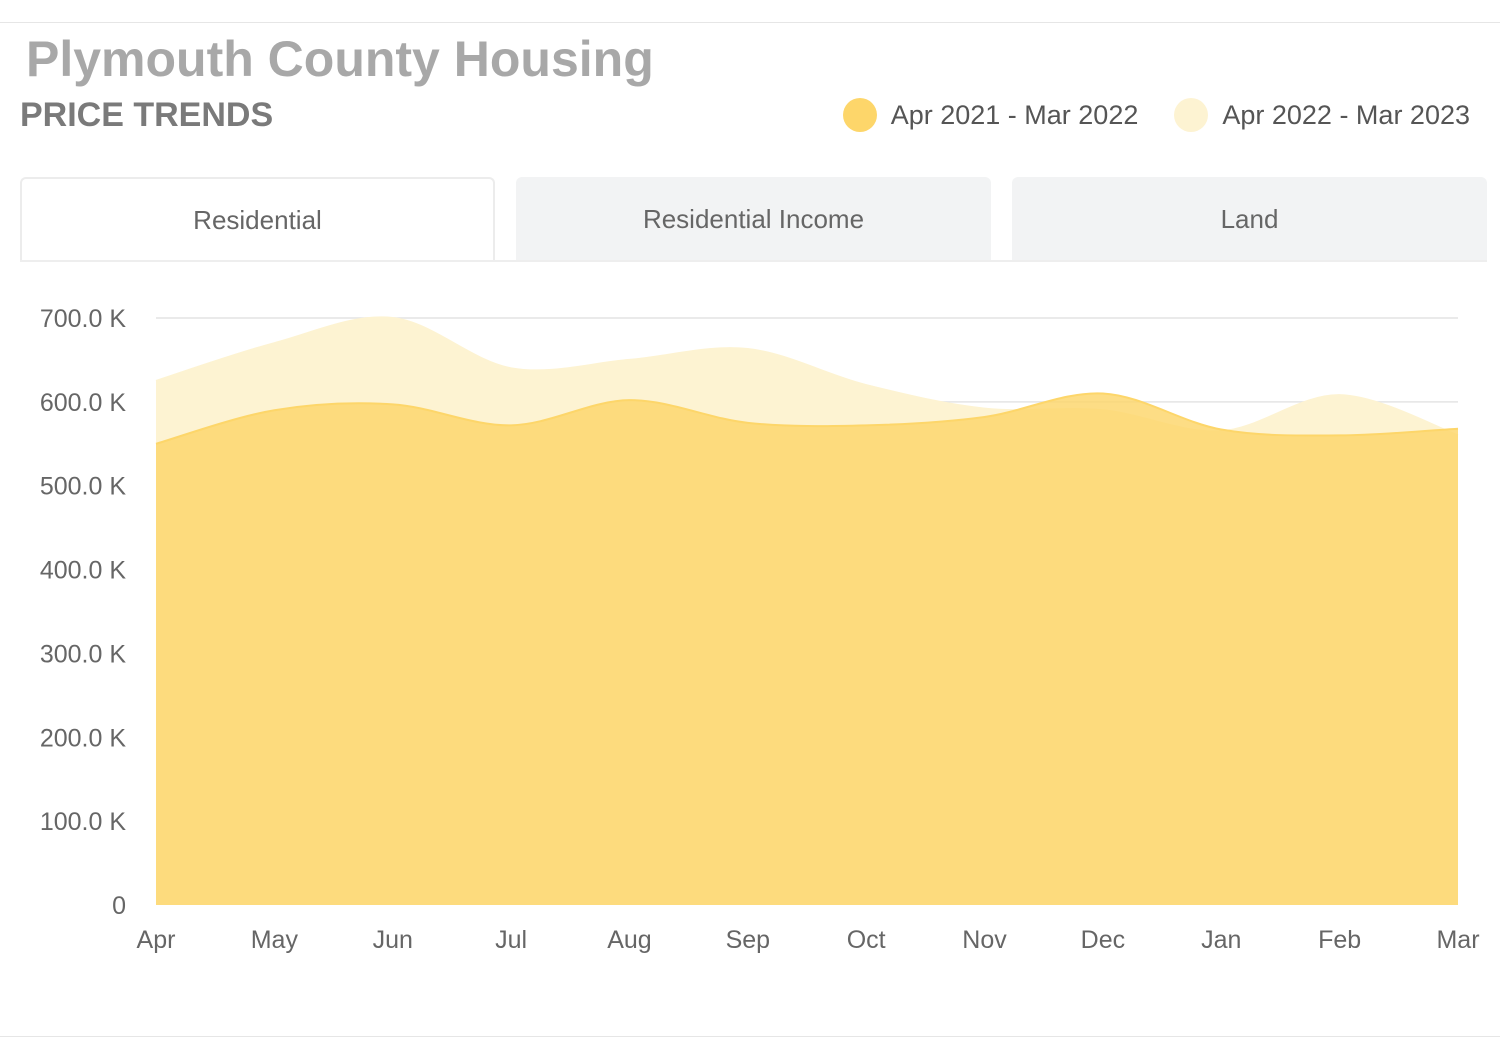  What do you see at coordinates (629, 940) in the screenshot?
I see `x-tick-label: Aug` at bounding box center [629, 940].